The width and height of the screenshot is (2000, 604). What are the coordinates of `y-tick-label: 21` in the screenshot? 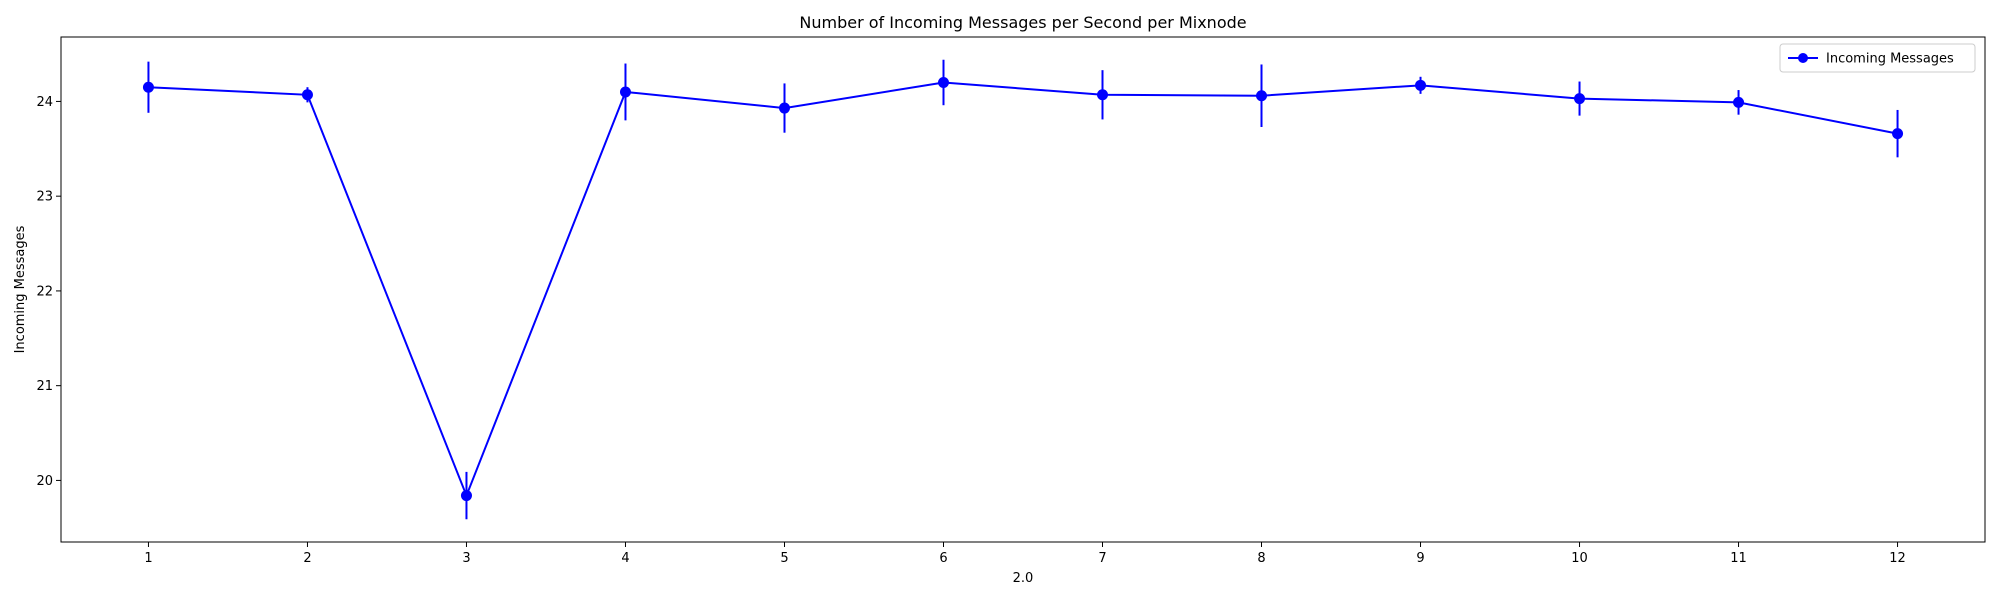 It's located at (44, 386).